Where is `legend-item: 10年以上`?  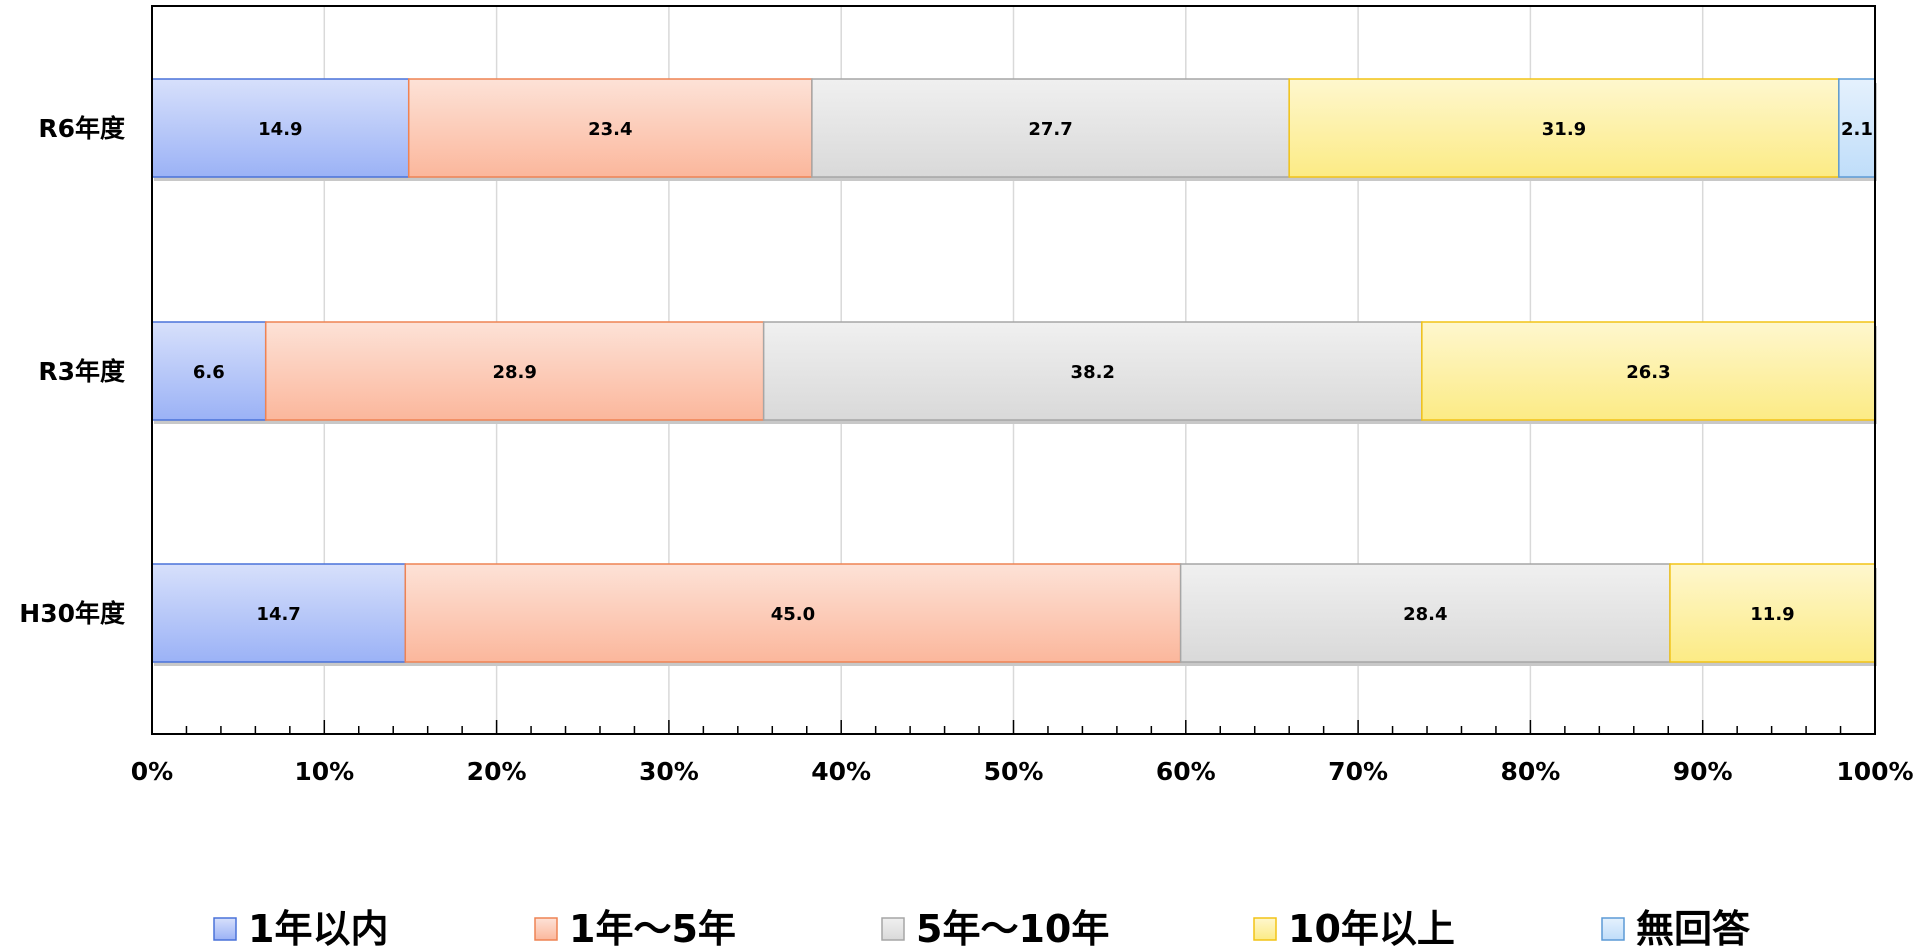 legend-item: 10年以上 is located at coordinates (1354, 927).